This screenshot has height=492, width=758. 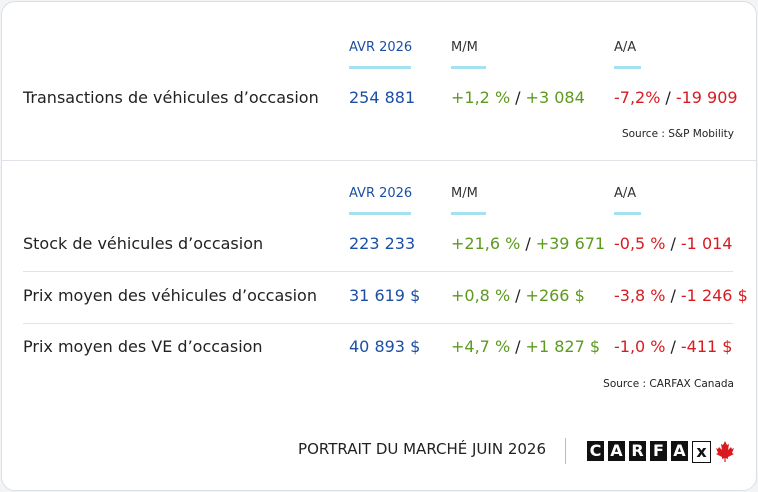 I want to click on mm-change: +0,8 % / +266 $, so click(x=518, y=295).